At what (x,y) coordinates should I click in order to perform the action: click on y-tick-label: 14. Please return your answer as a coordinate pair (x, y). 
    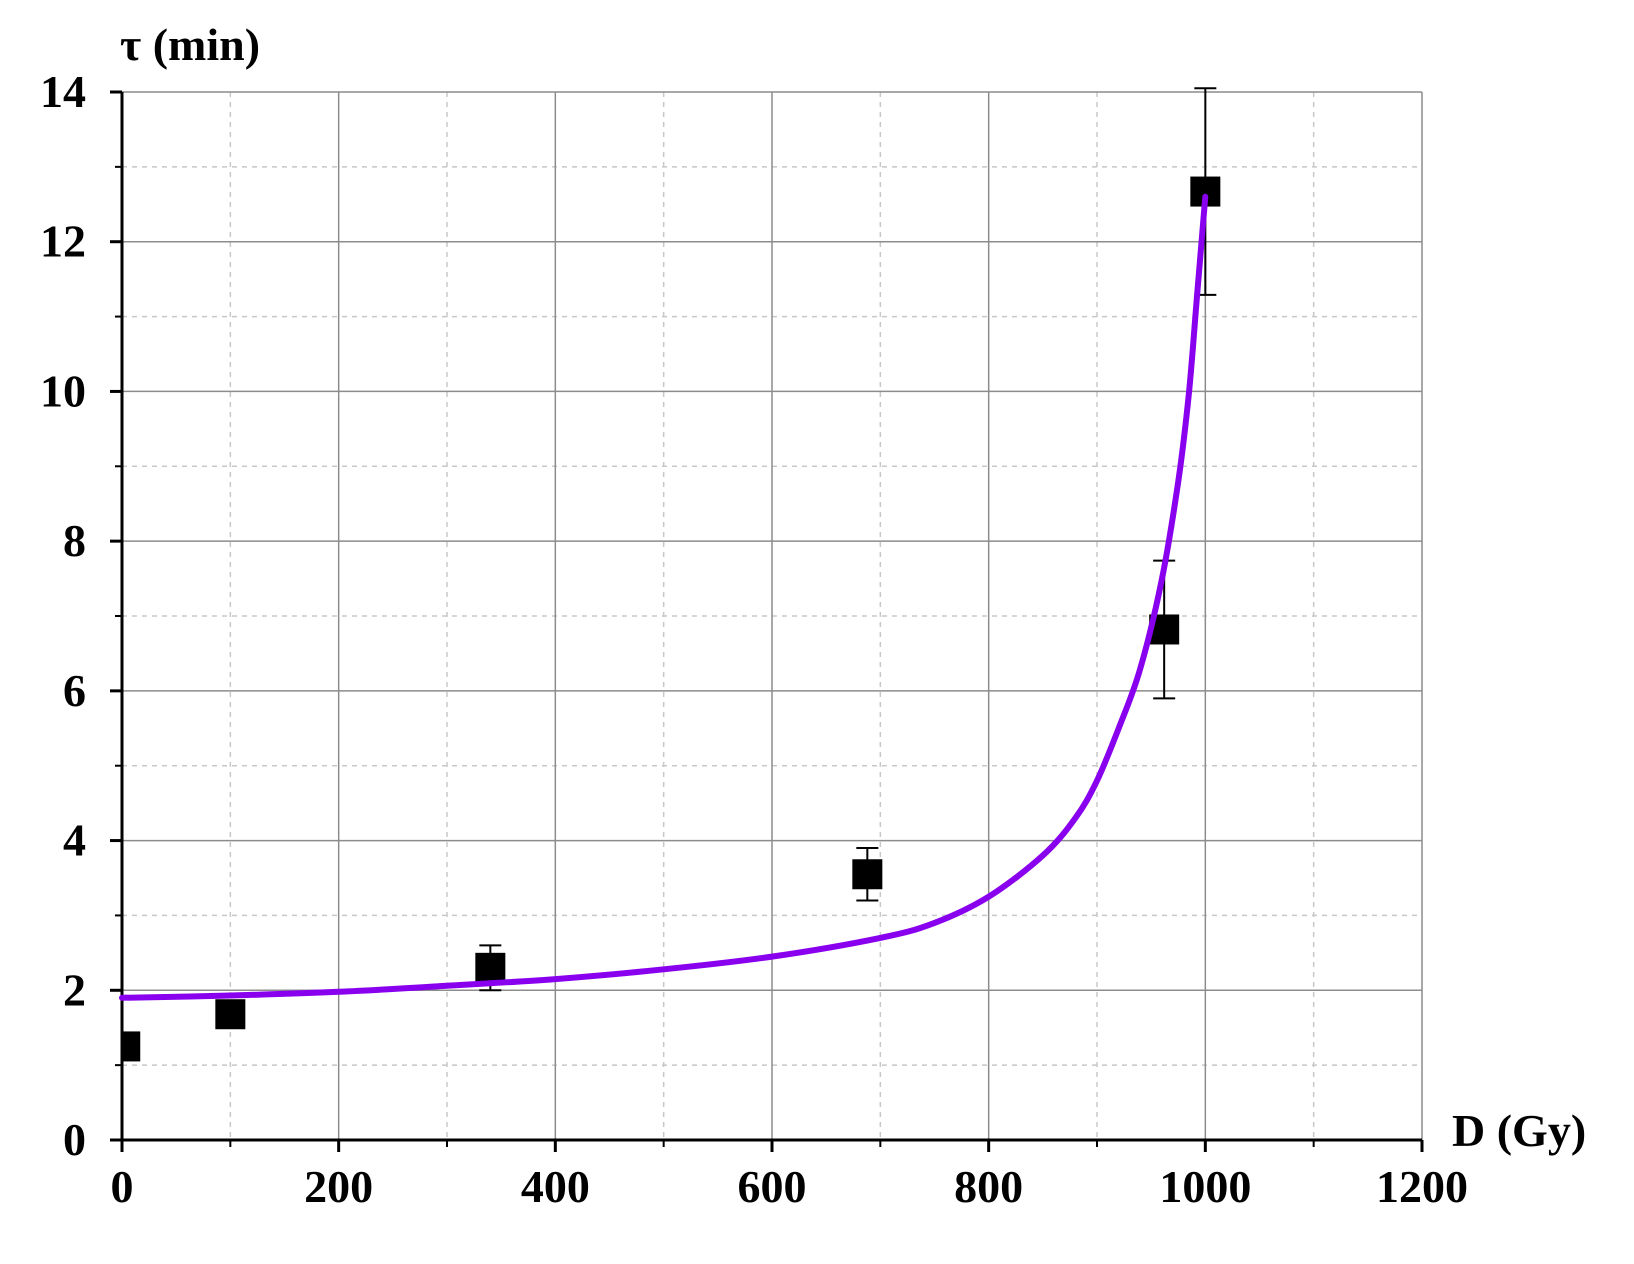
    Looking at the image, I should click on (63, 91).